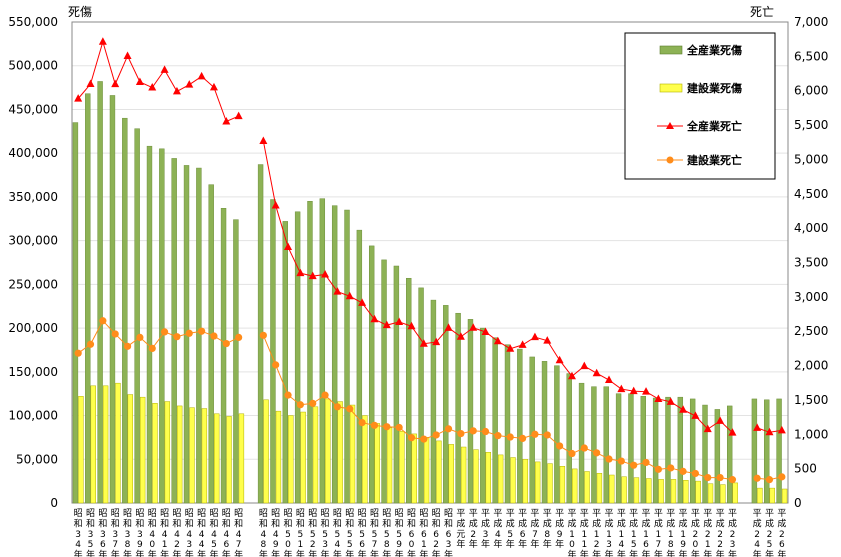 This screenshot has width=841, height=557. What do you see at coordinates (386, 532) in the screenshot?
I see `x-tick-label: 昭和 5 8 年` at bounding box center [386, 532].